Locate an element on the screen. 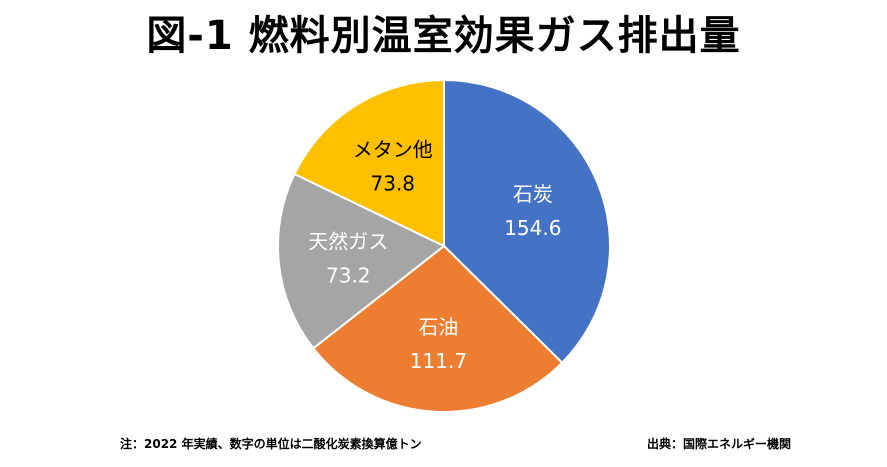 The width and height of the screenshot is (887, 467). slice-name-label-3: メタン他 is located at coordinates (393, 149).